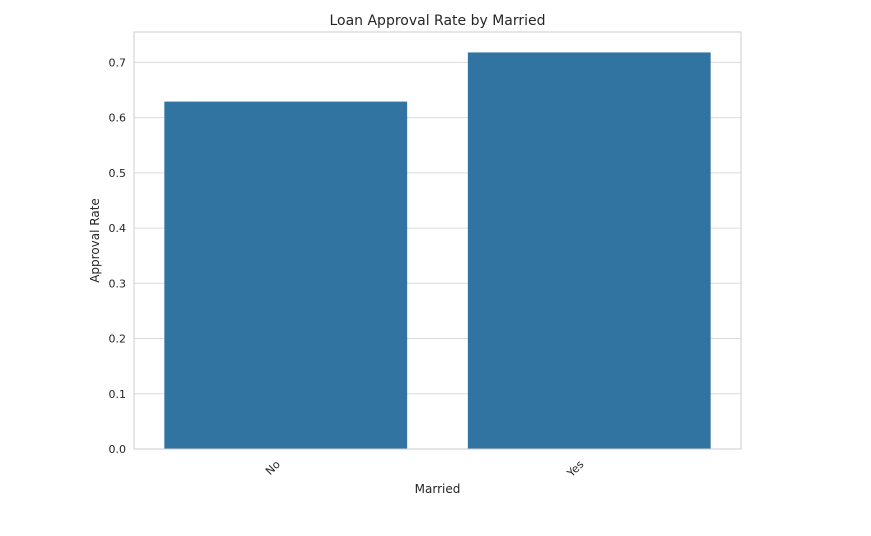  Describe the element at coordinates (118, 62) in the screenshot. I see `y-tick-label: 0.7` at that location.